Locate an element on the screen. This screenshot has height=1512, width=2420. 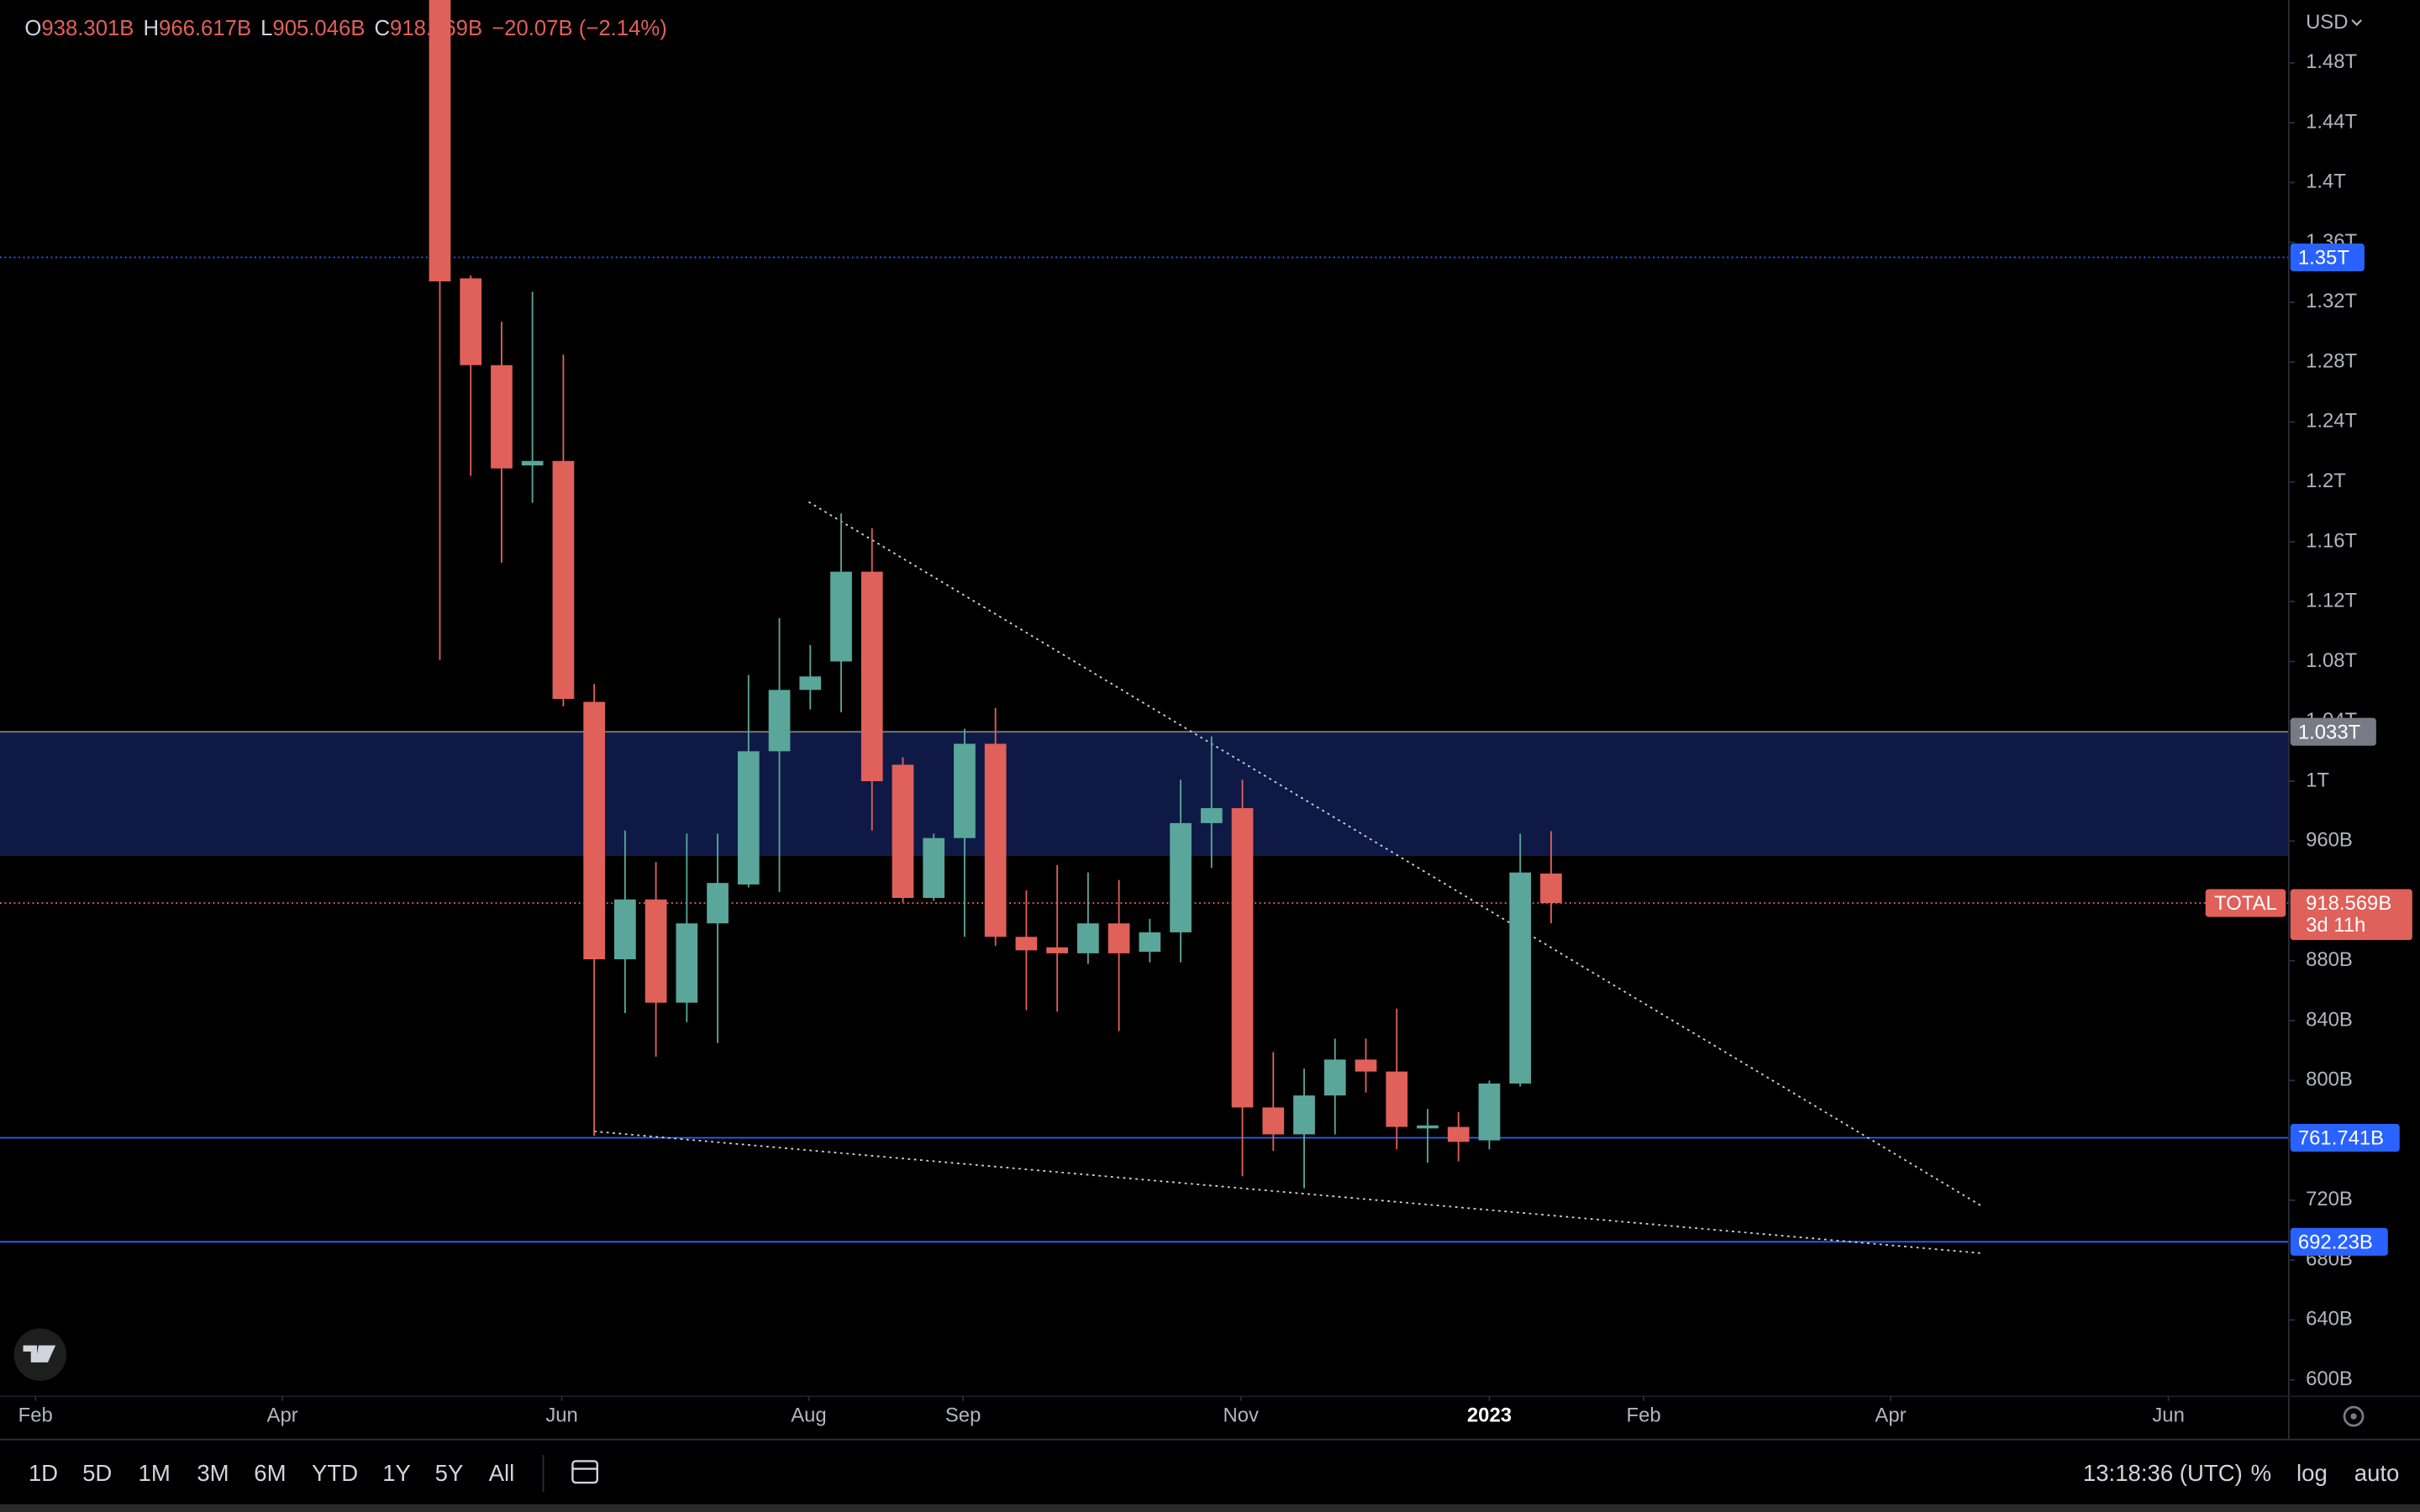
symbol-label: TOTAL is located at coordinates (2245, 903).